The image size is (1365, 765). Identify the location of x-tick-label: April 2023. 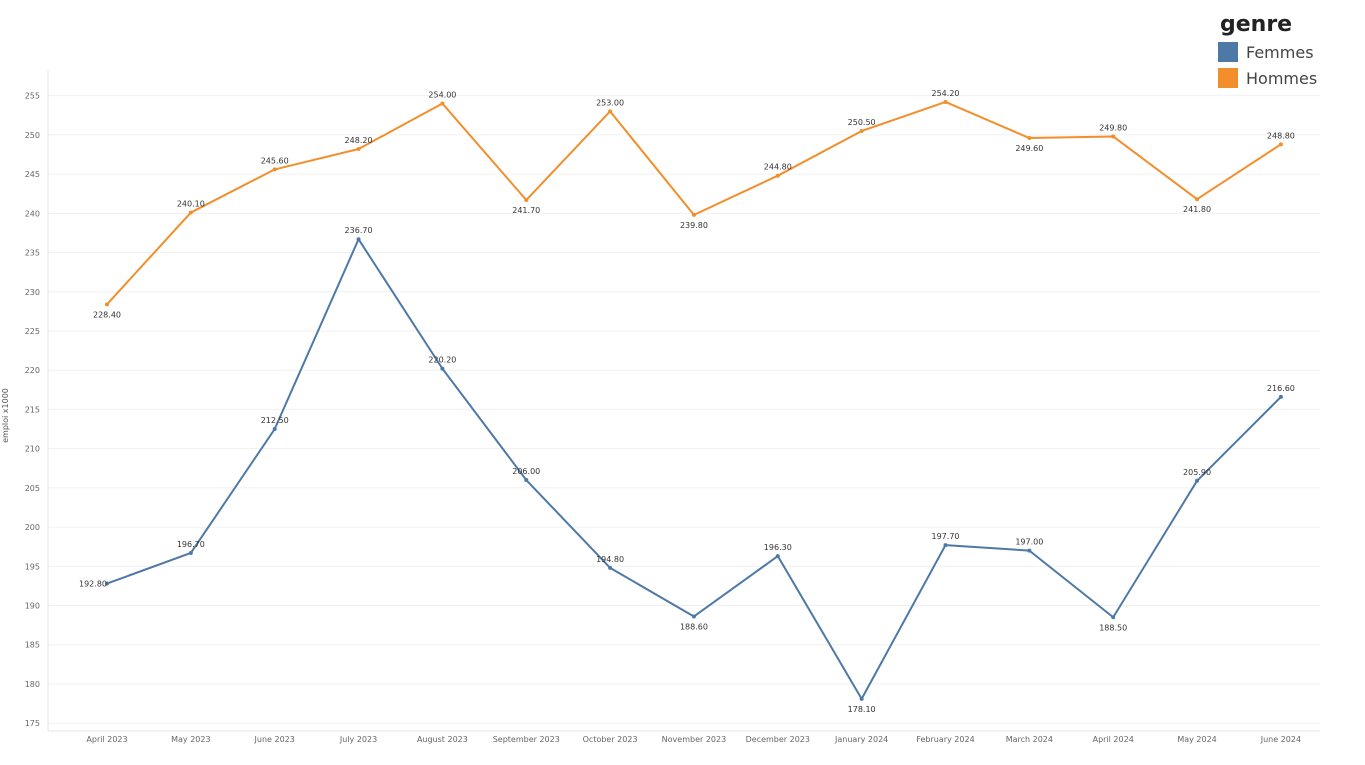
(106, 739).